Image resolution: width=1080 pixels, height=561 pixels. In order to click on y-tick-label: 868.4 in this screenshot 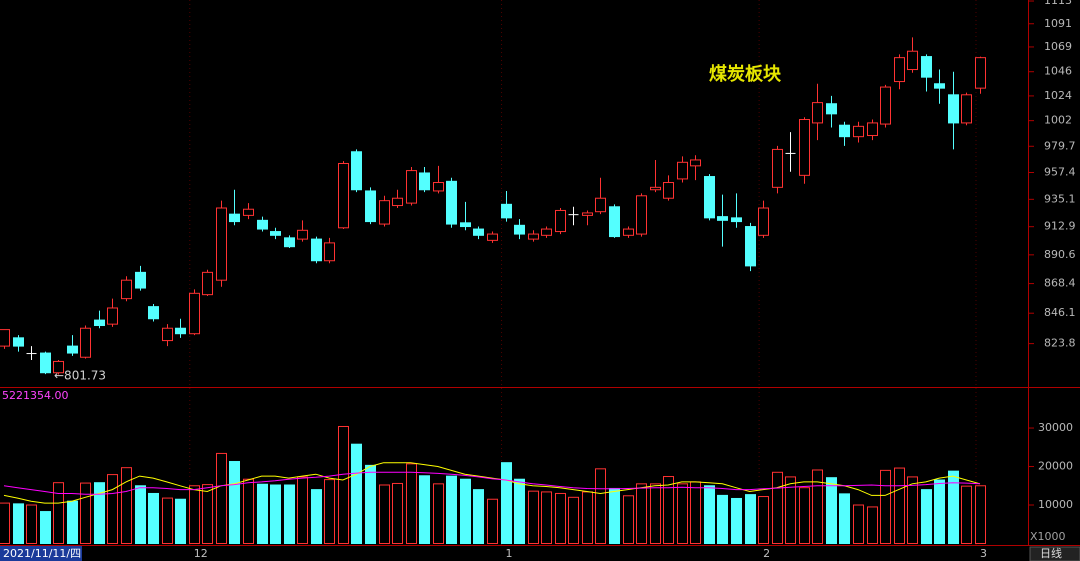, I will do `click(1060, 283)`.